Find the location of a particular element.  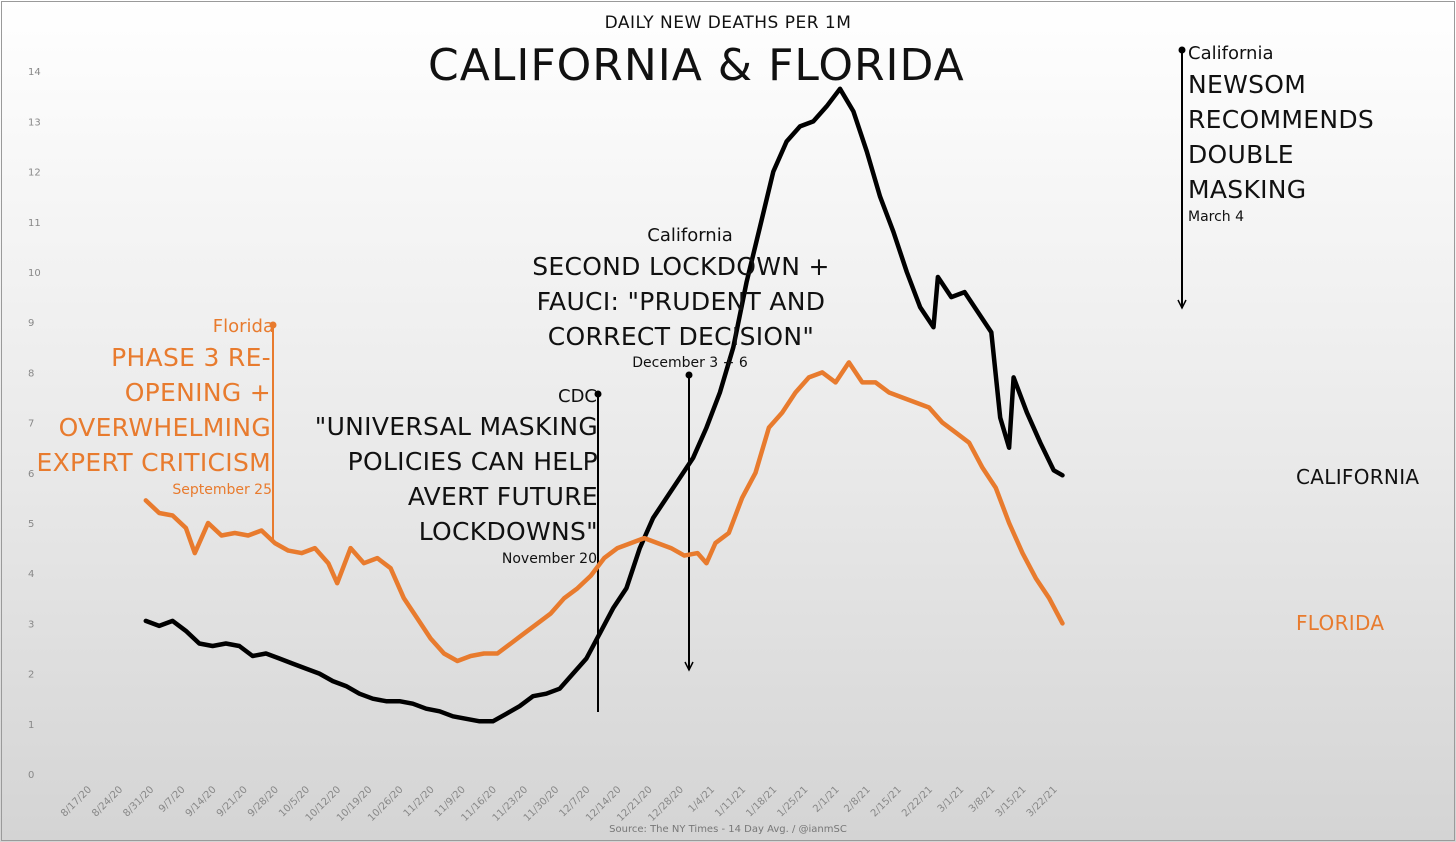

annotation-line: PHASE 3 RE- is located at coordinates (191, 357).